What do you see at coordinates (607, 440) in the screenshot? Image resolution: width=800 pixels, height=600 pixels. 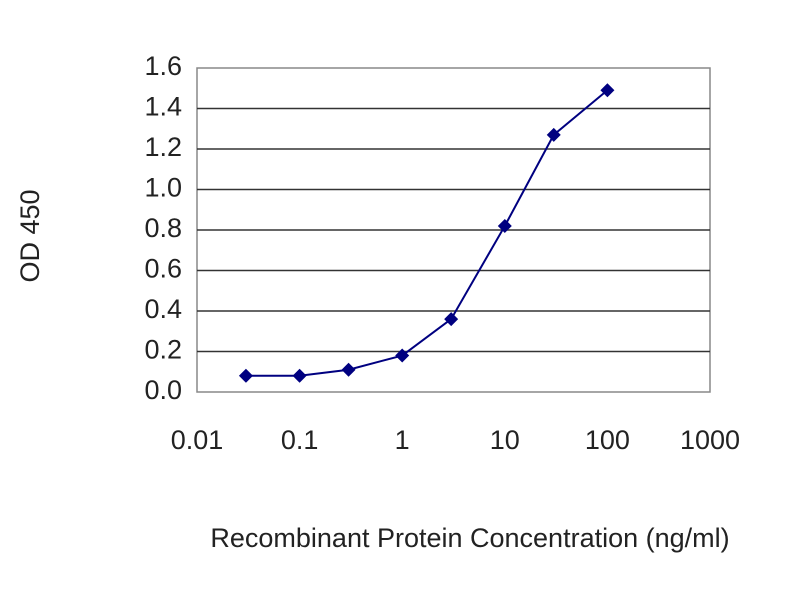 I see `x-tick-label: 100` at bounding box center [607, 440].